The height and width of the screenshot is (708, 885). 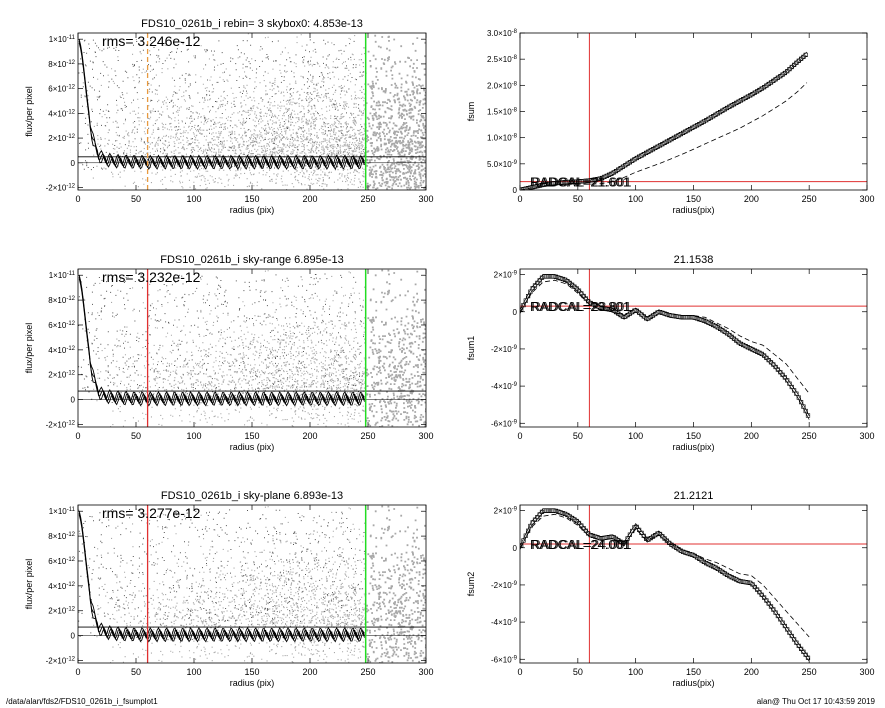 What do you see at coordinates (61, 89) in the screenshot?
I see `y-tick-label: 6×10⁻¹²` at bounding box center [61, 89].